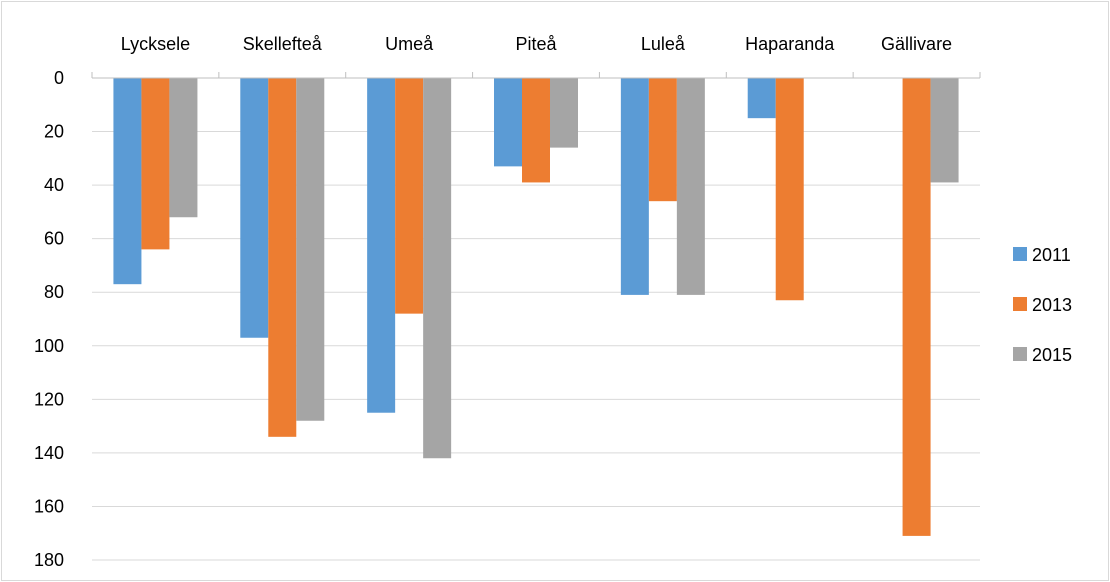 This screenshot has width=1110, height=582. I want to click on category-axis, so click(536, 75).